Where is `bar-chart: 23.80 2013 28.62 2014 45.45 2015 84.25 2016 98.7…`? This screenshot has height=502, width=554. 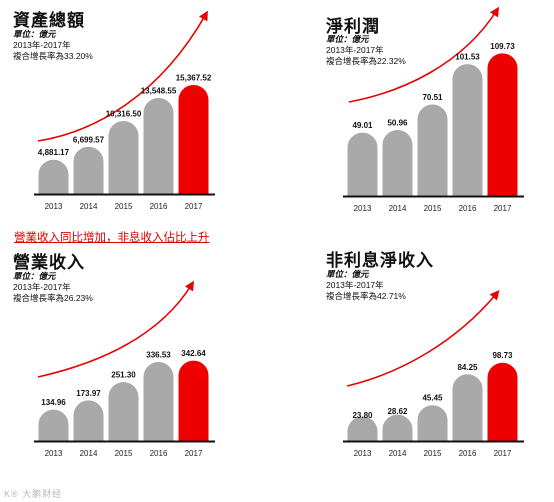
bar-chart: 23.80 2013 28.62 2014 45.45 2015 84.25 2016 98.7… is located at coordinates (433, 374).